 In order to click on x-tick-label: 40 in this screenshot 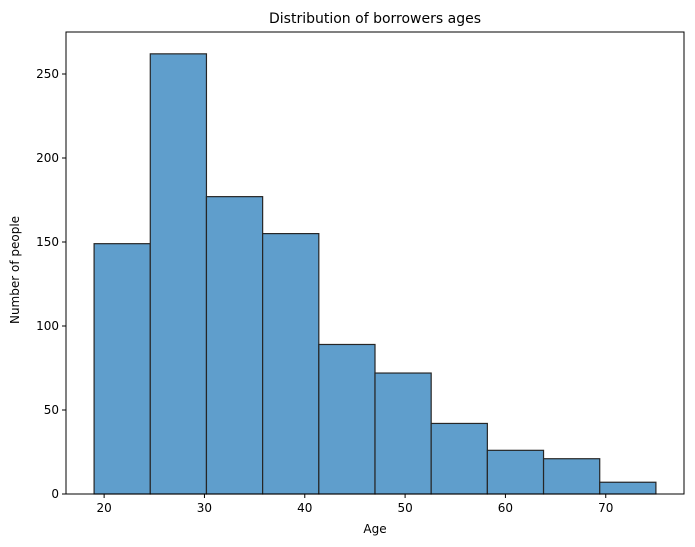, I will do `click(304, 508)`.